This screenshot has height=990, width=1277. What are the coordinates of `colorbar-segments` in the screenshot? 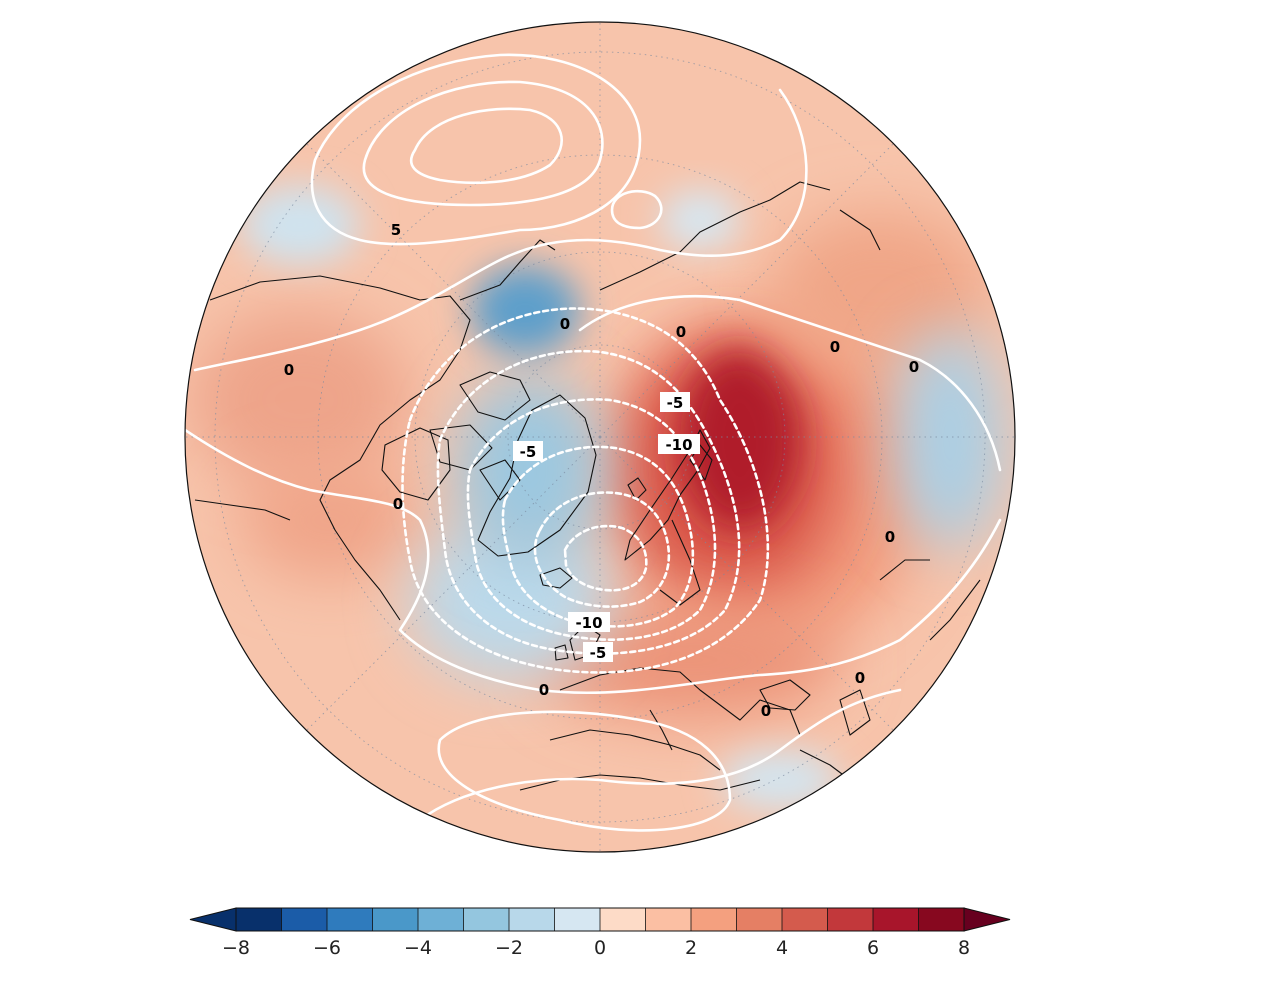 It's located at (600, 919).